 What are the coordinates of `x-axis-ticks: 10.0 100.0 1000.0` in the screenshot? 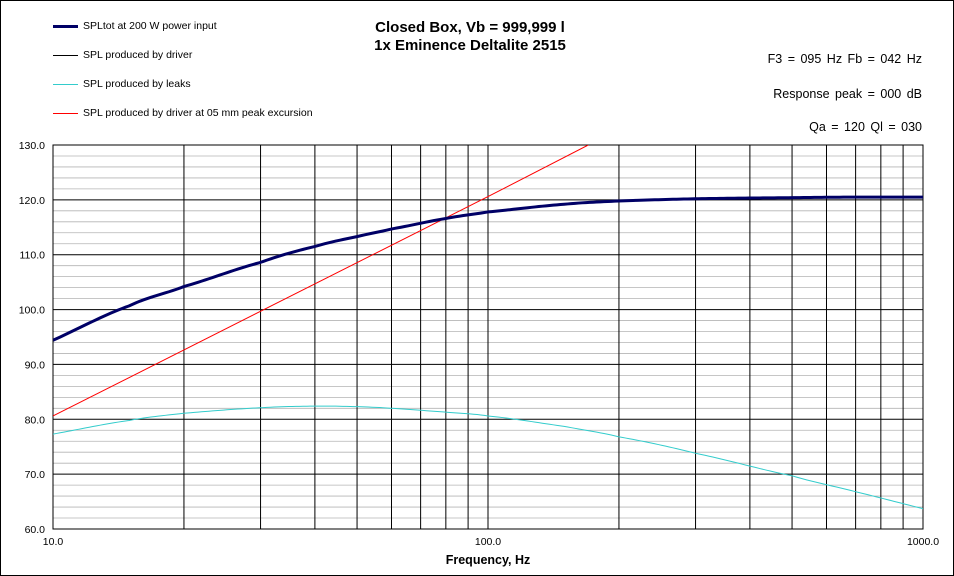 It's located at (491, 542).